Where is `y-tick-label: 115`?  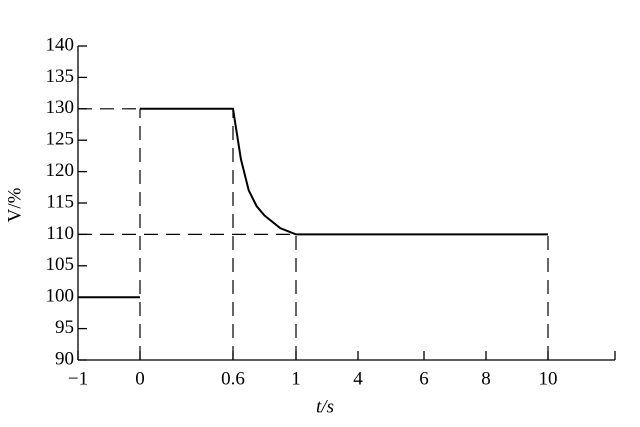
y-tick-label: 115 is located at coordinates (60, 201).